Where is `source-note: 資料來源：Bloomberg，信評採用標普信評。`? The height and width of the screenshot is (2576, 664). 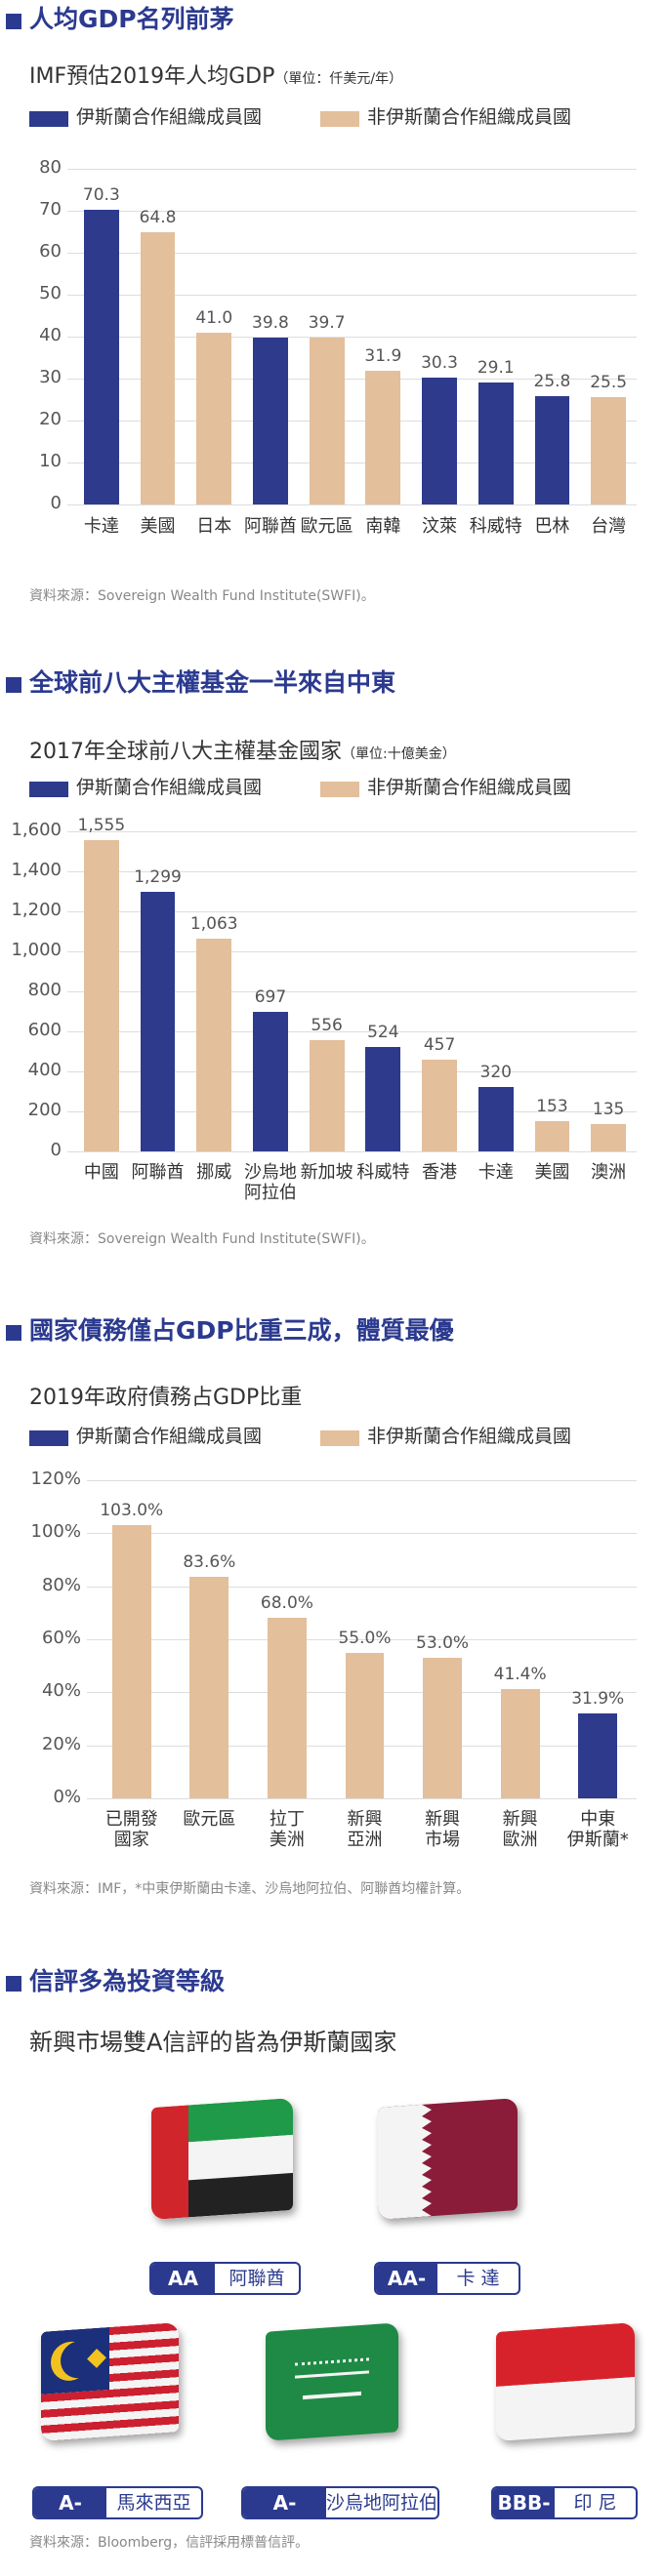 source-note: 資料來源：Bloomberg，信評採用標普信評。 is located at coordinates (169, 2543).